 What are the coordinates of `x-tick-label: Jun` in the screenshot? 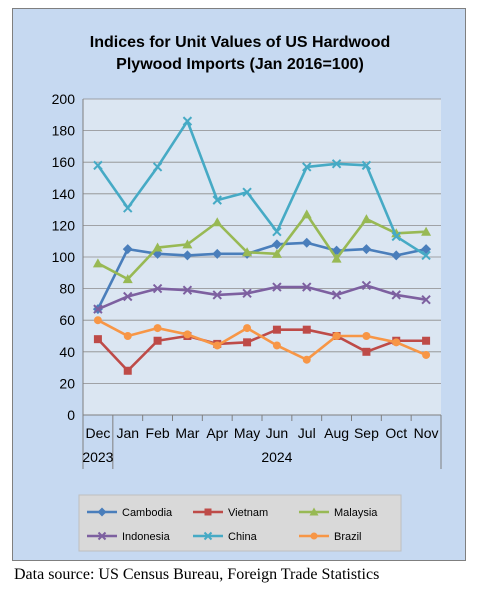 It's located at (277, 433).